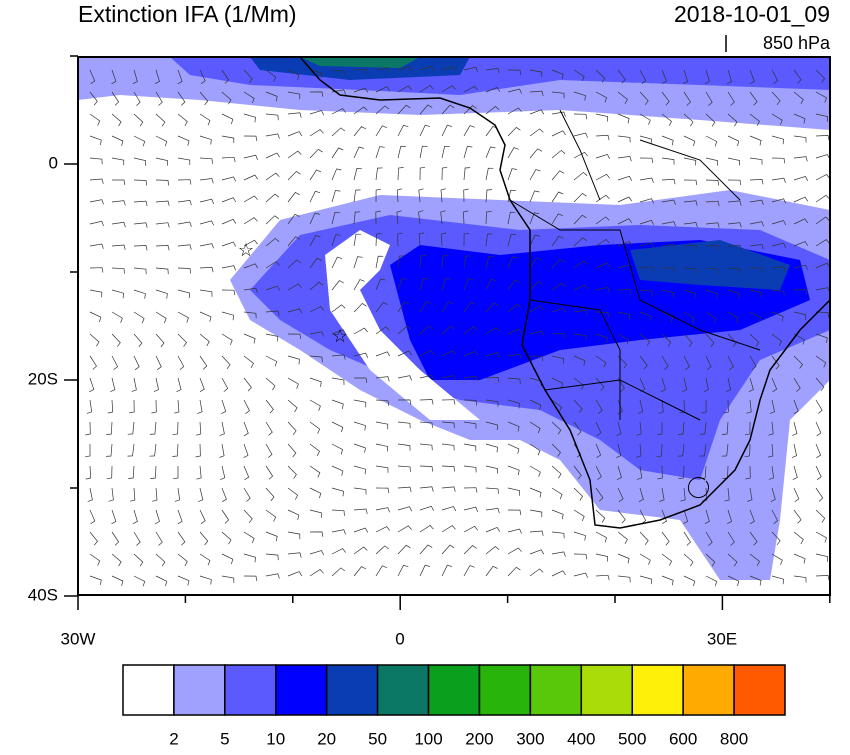 This screenshot has height=755, width=850. I want to click on colorbar-label: 10, so click(275, 738).